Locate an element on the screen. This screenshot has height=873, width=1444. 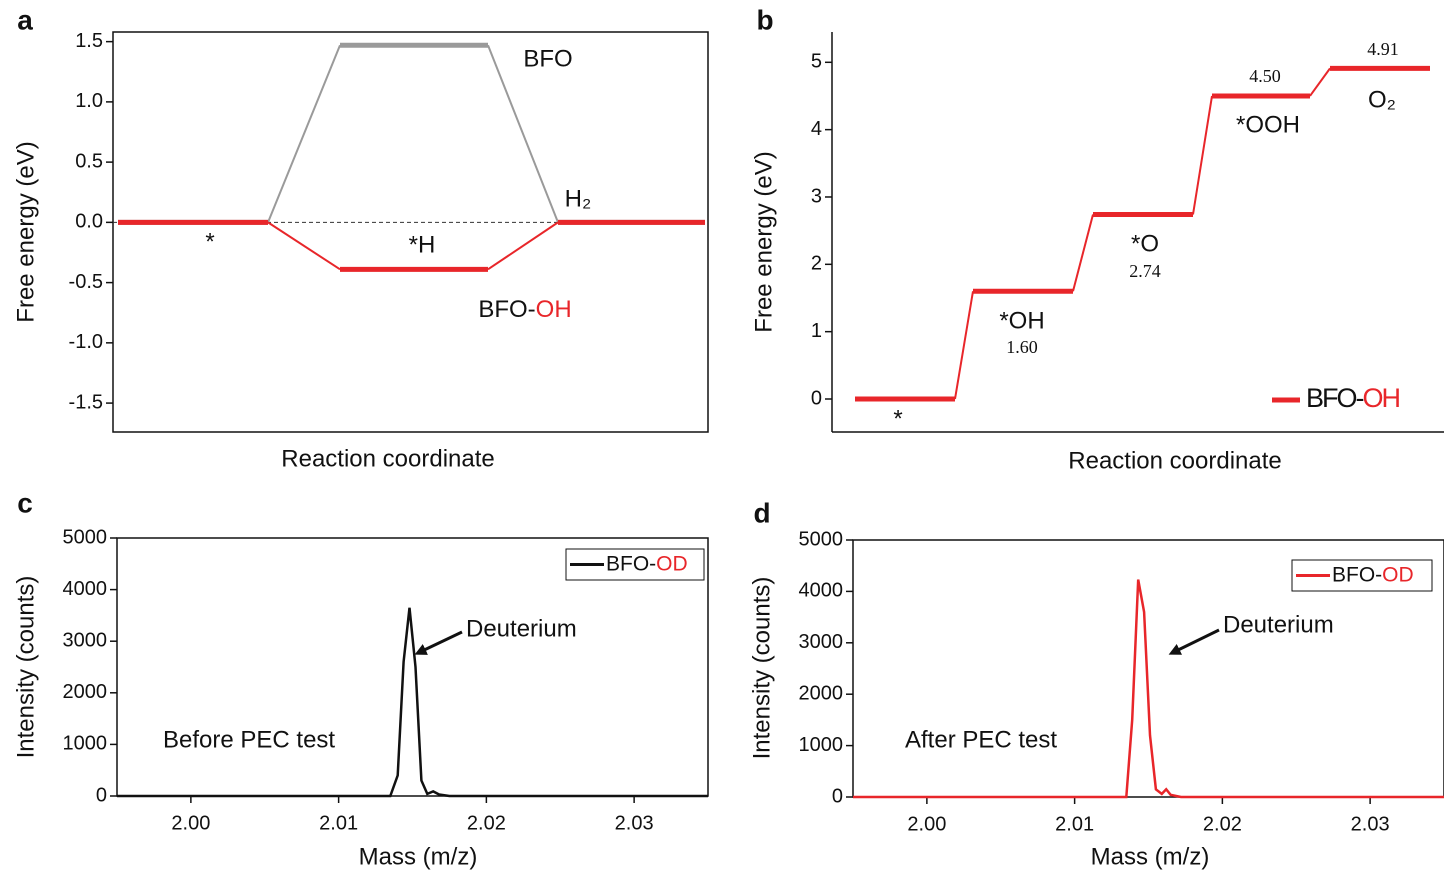
annotation: Before PEC test is located at coordinates (249, 739).